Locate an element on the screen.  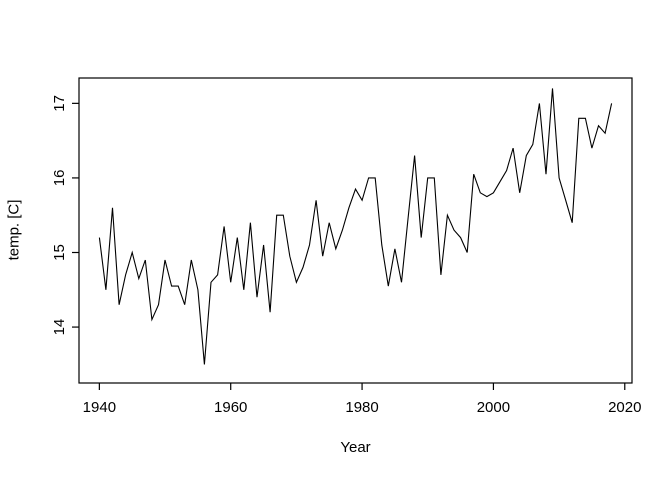
y-axis-tick-label: 15 is located at coordinates (59, 252).